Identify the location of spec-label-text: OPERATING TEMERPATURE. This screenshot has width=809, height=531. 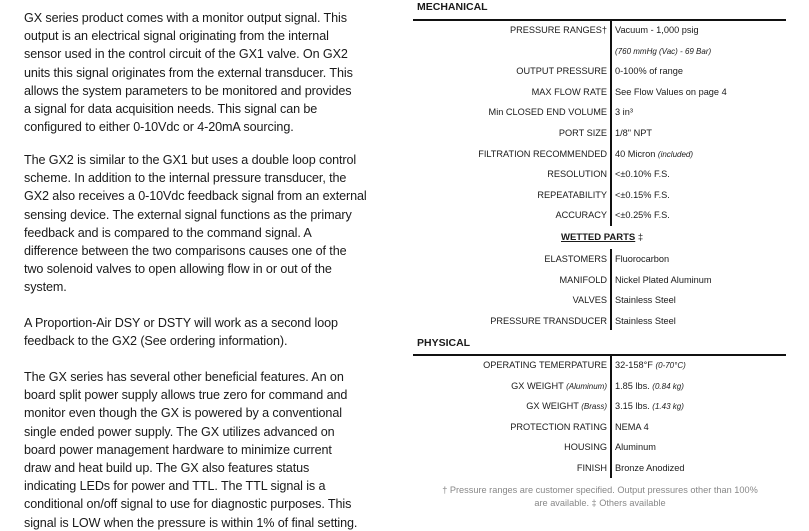
(545, 365).